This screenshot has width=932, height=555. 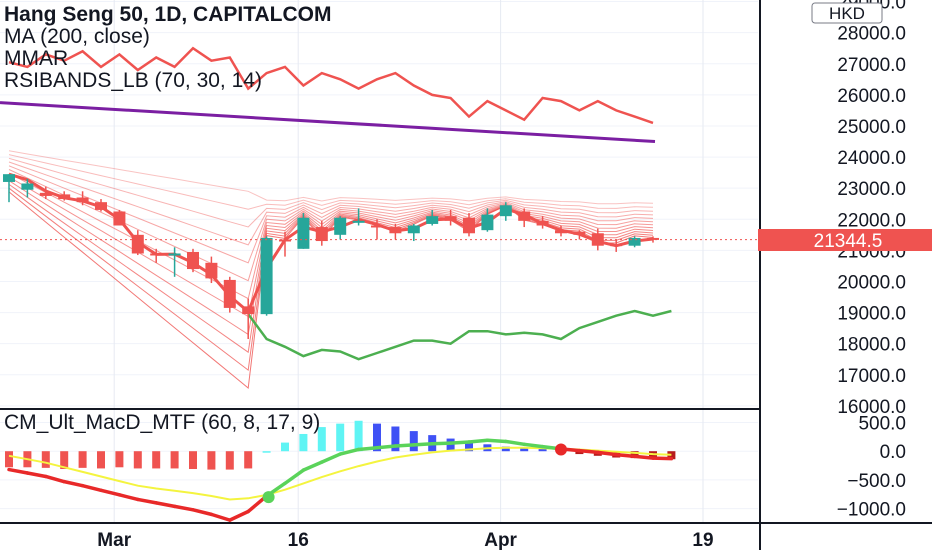 What do you see at coordinates (168, 14) in the screenshot?
I see `legend-title: Hang Seng 50, 1D, CAPITALCOM` at bounding box center [168, 14].